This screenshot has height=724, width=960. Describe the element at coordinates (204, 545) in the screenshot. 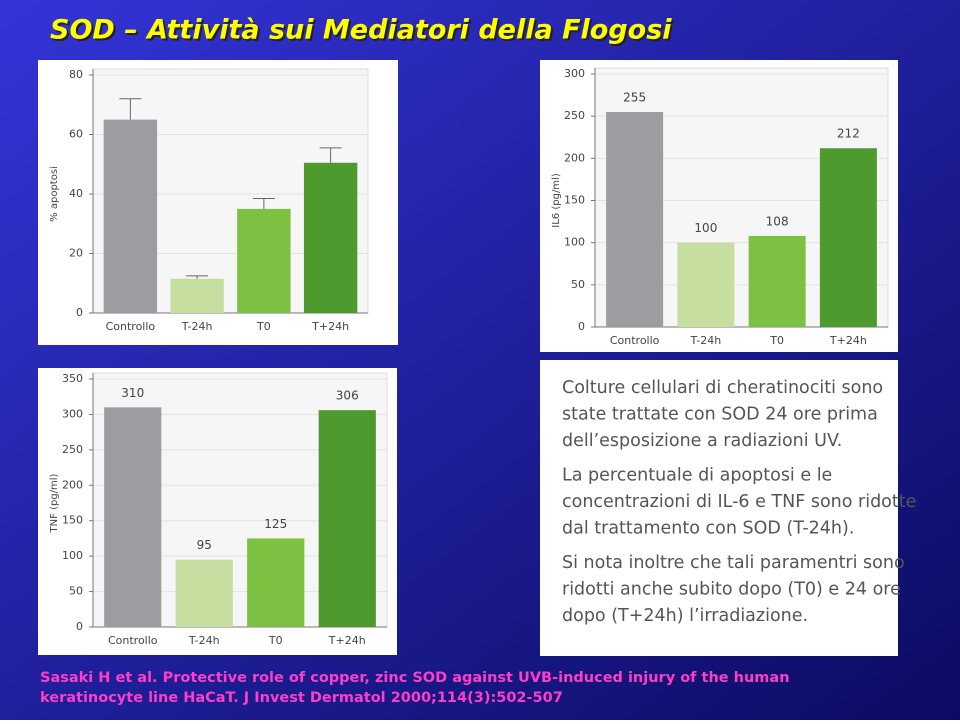

I see `data-label: 95` at that location.